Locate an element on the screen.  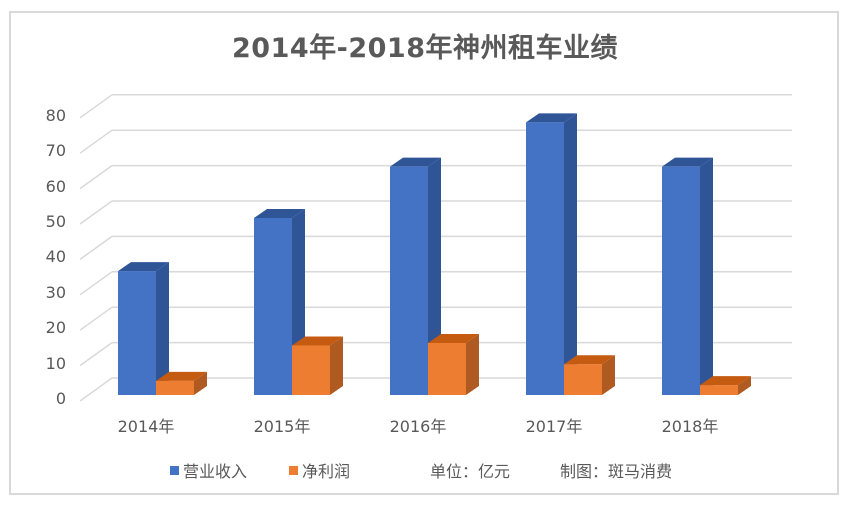
legend-item-revenue: 营业收入 is located at coordinates (208, 470).